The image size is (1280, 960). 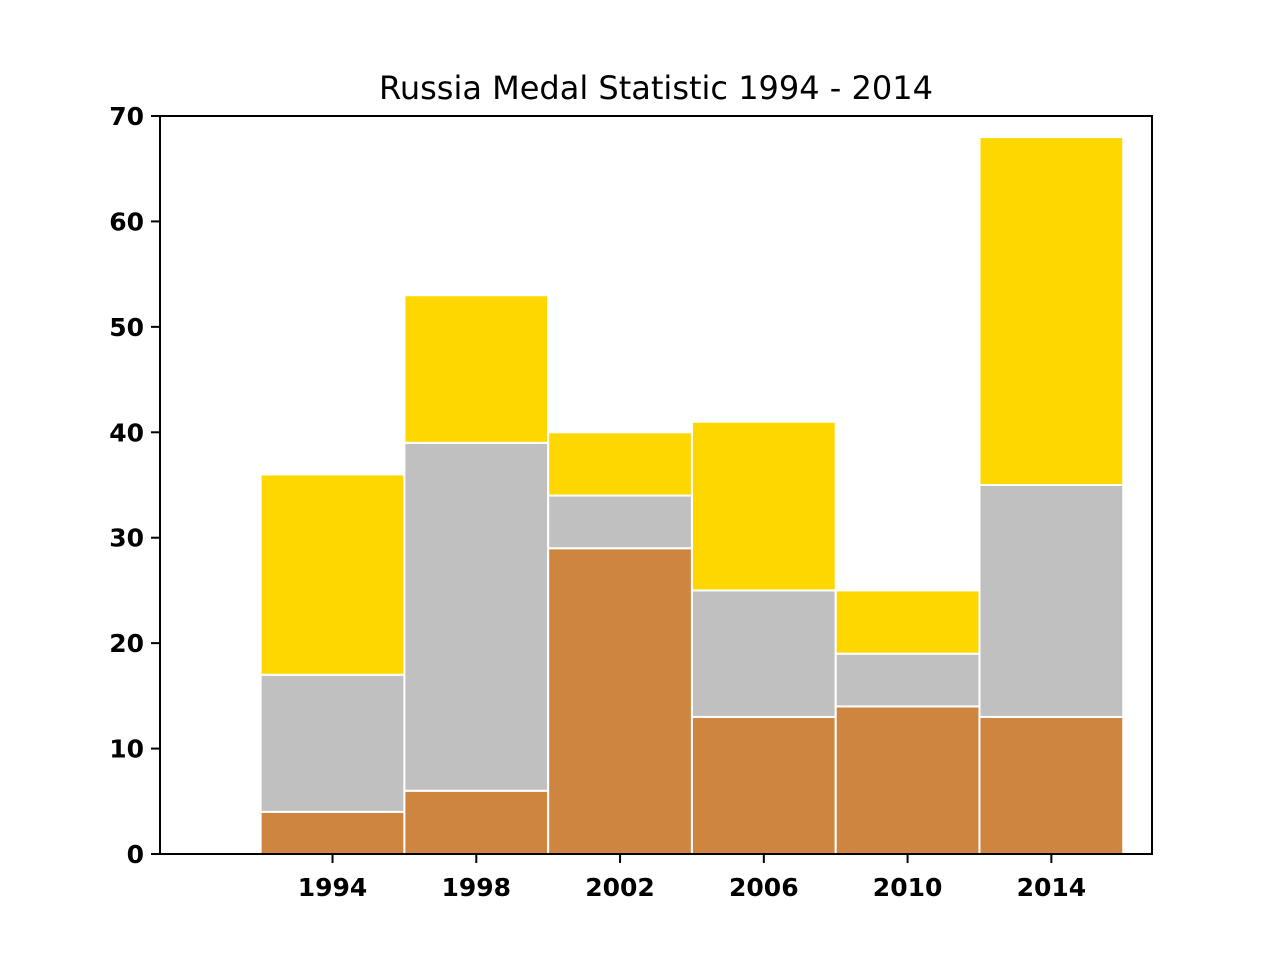 I want to click on y-tick-label: 20, so click(x=126, y=643).